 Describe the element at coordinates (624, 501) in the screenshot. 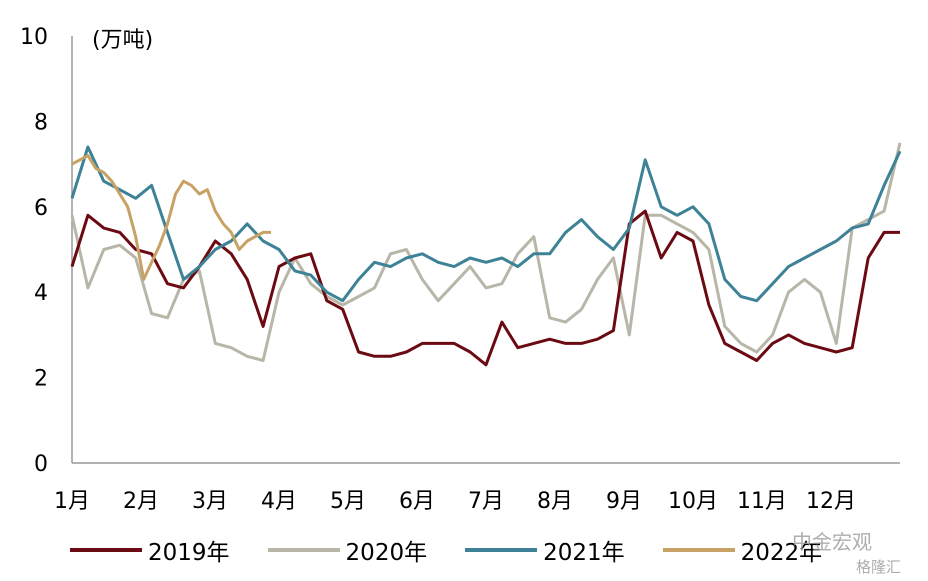

I see `x-tick-label: 9月` at that location.